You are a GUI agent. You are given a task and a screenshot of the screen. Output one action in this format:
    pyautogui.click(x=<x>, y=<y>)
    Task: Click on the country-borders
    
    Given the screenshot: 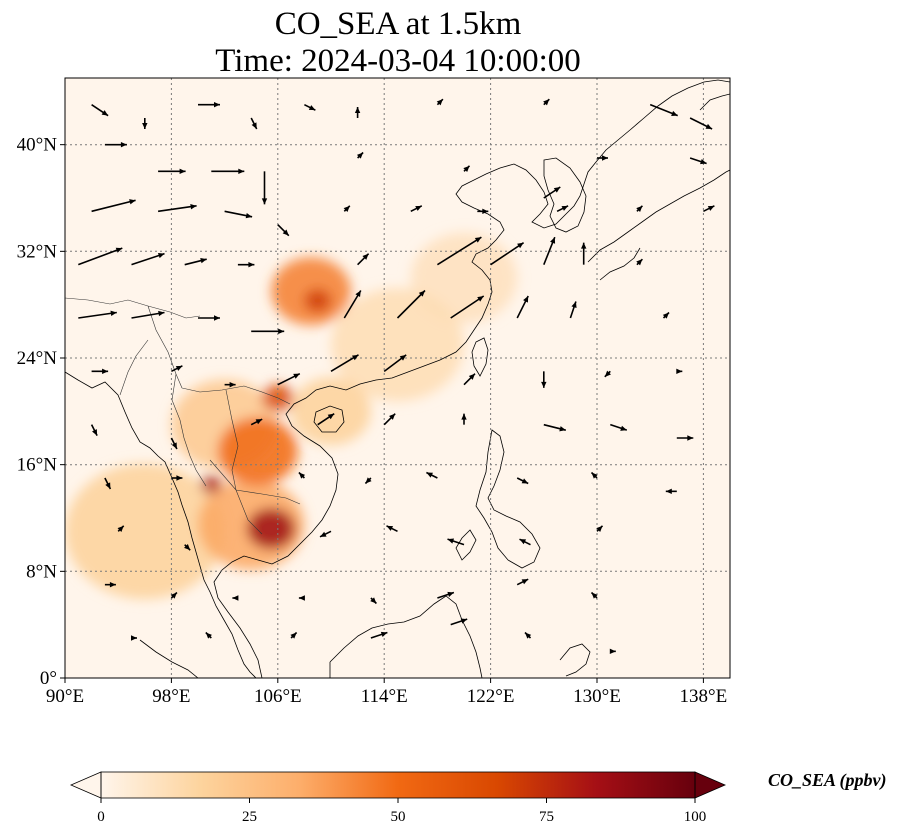 What is the action you would take?
    pyautogui.click(x=183, y=416)
    